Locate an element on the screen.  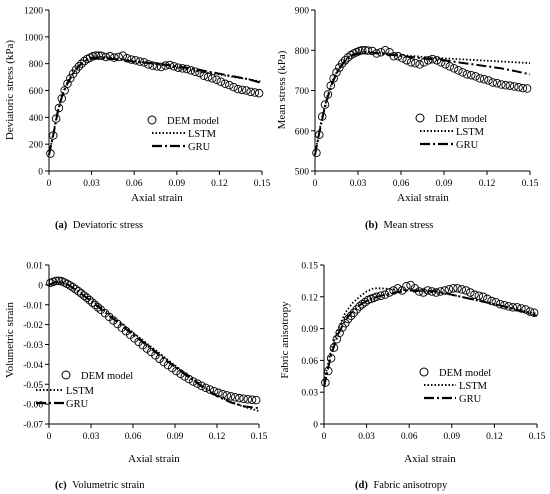
x-tick-label-c: 0.12 is located at coordinates (217, 437).